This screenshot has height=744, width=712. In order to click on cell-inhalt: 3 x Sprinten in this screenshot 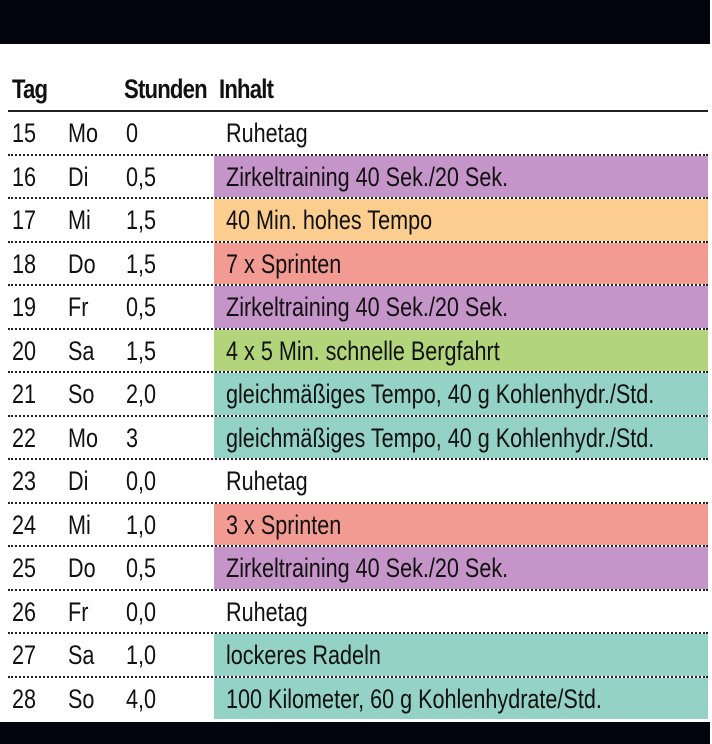, I will do `click(284, 524)`.